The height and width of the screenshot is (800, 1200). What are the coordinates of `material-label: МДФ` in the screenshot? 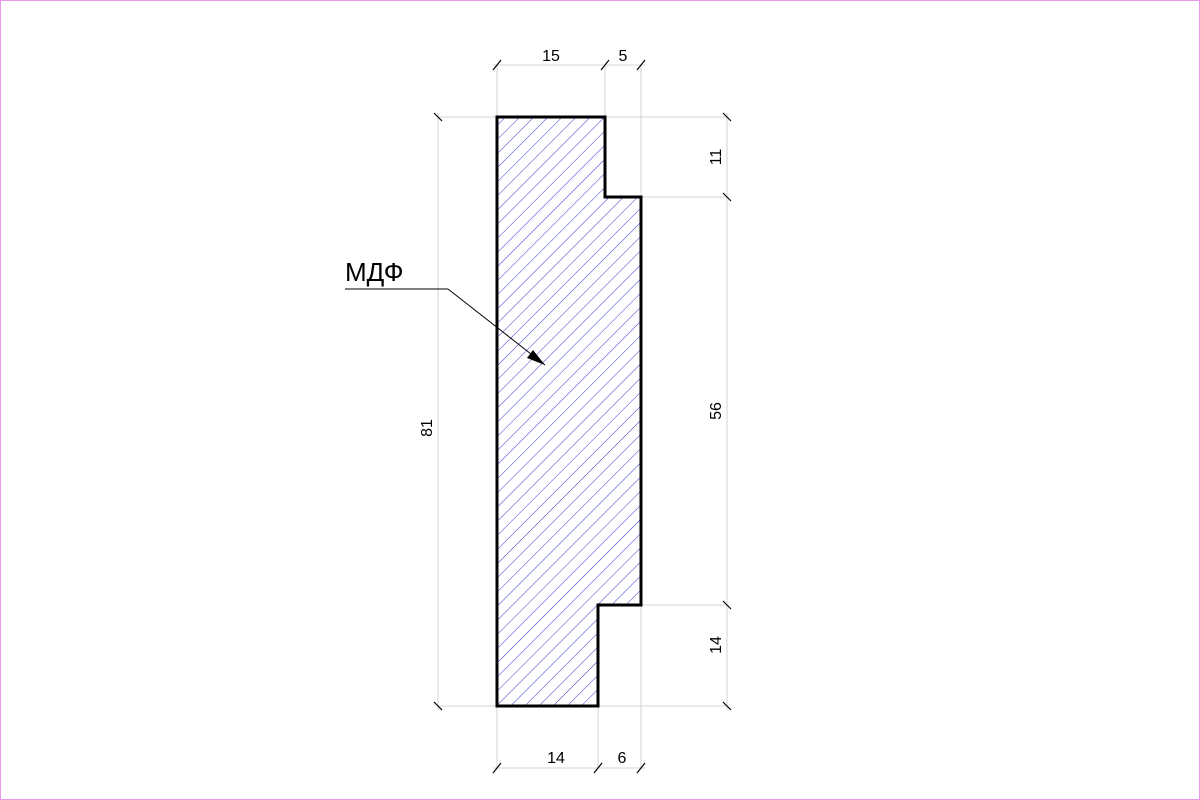 It's located at (374, 272).